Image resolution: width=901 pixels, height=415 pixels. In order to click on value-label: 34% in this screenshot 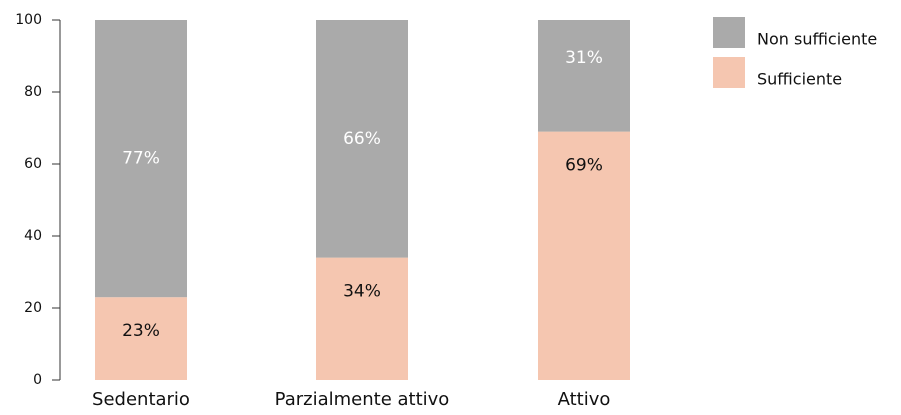, I will do `click(362, 292)`.